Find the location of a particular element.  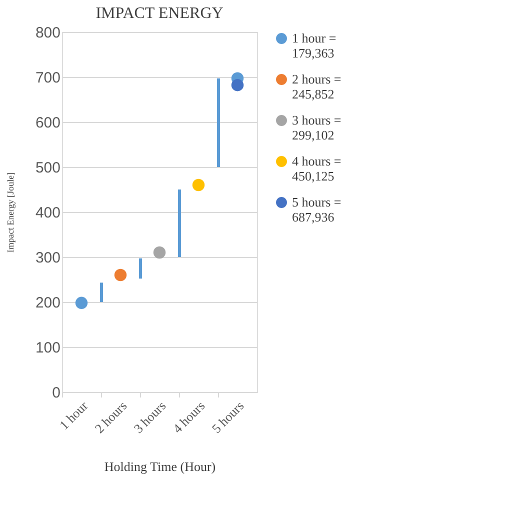

y-tick-label: 800 is located at coordinates (47, 33).